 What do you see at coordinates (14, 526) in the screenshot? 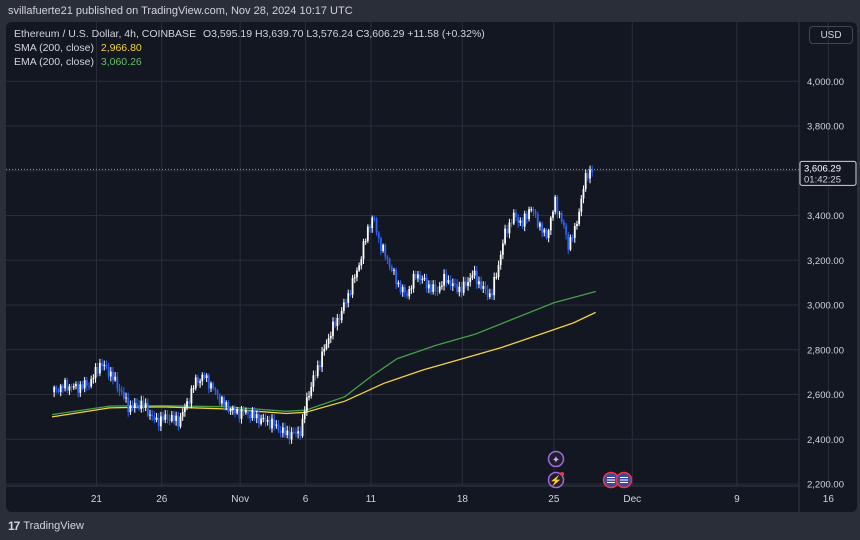
I see `tradingview-logo-icon: 17` at bounding box center [14, 526].